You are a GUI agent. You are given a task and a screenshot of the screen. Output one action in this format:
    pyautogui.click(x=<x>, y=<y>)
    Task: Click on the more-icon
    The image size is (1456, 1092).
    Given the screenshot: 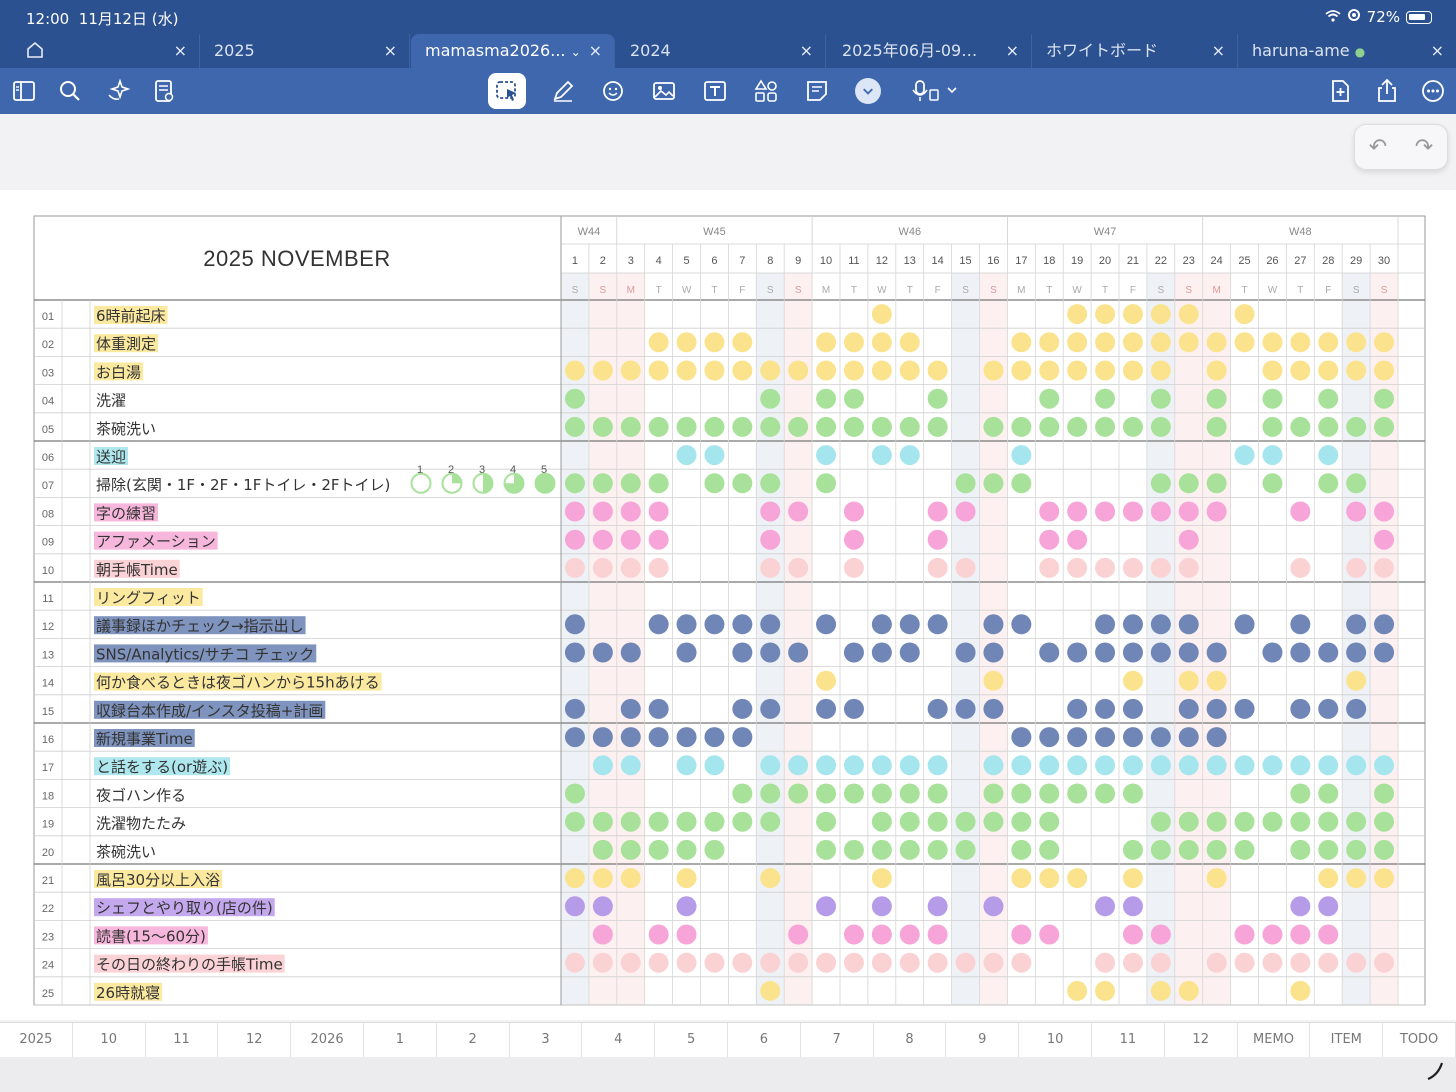 What is the action you would take?
    pyautogui.click(x=1433, y=91)
    